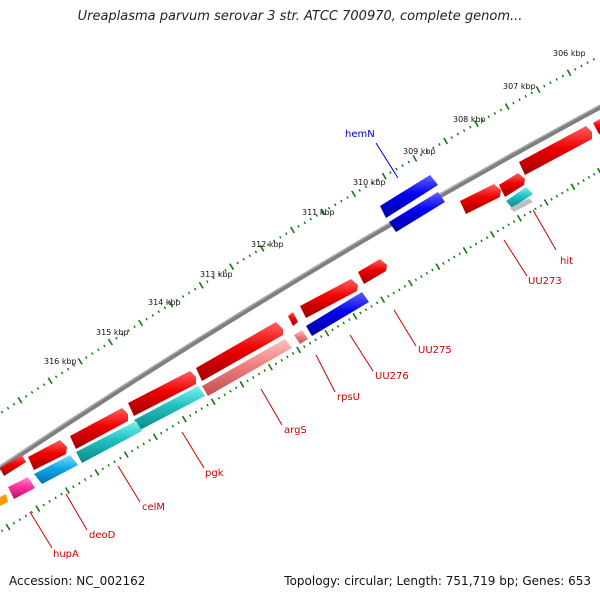 The image size is (600, 600). Describe the element at coordinates (360, 134) in the screenshot. I see `gene-label-hemN: hemN` at that location.